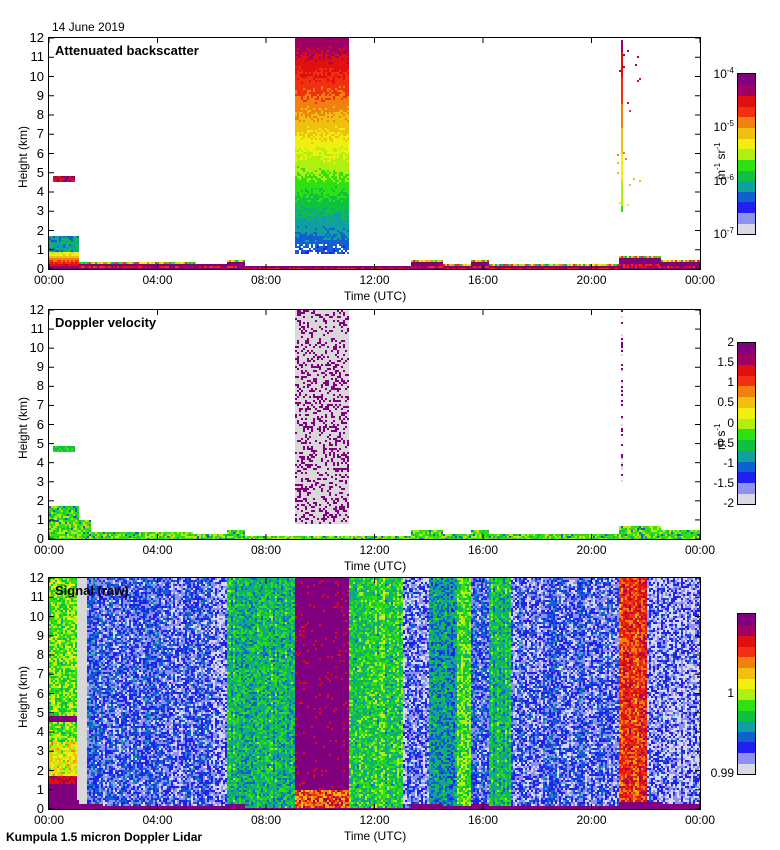 This screenshot has width=780, height=850. Describe the element at coordinates (730, 422) in the screenshot. I see `colorbar-tick-label: 0` at that location.